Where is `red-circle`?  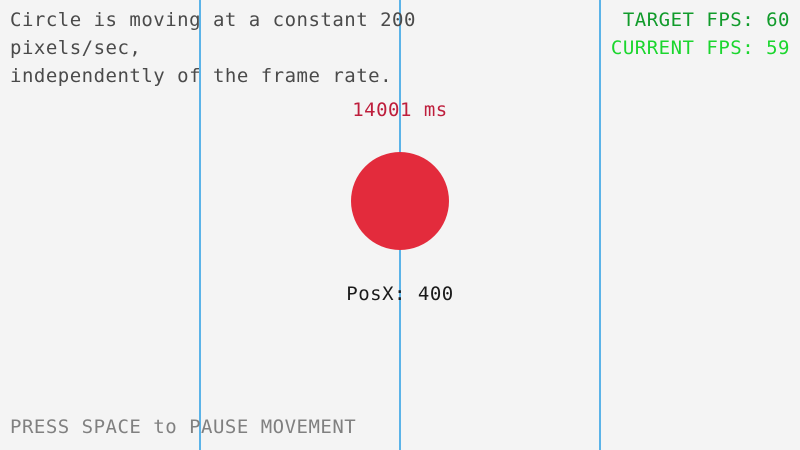 red-circle is located at coordinates (400, 201).